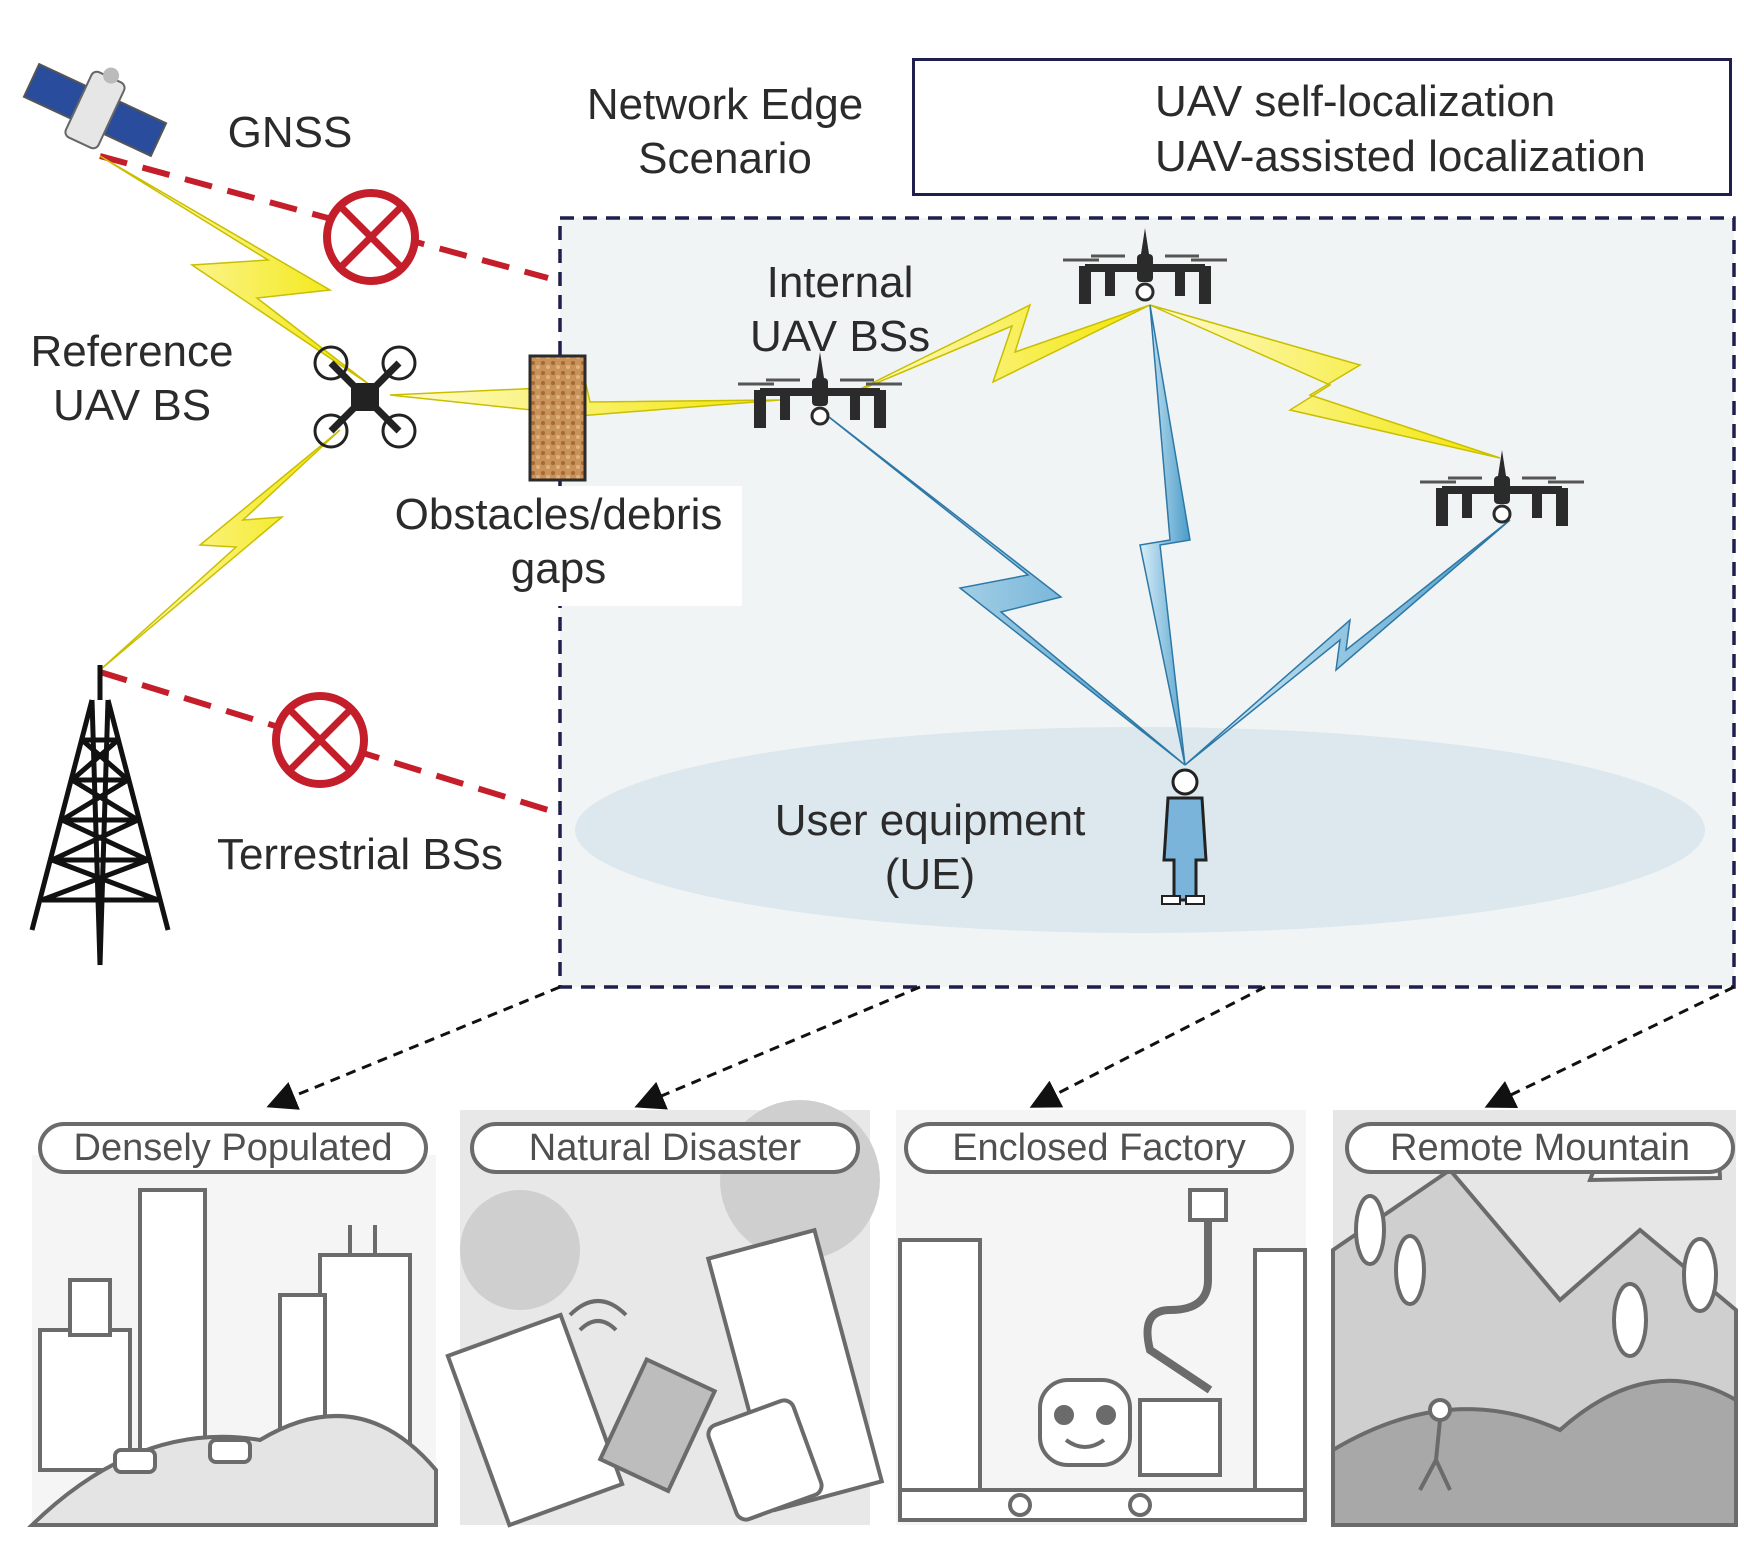 Image resolution: width=1744 pixels, height=1543 pixels. Describe the element at coordinates (1325, 381) in the screenshot. I see `top-to-right-uav-link` at that location.